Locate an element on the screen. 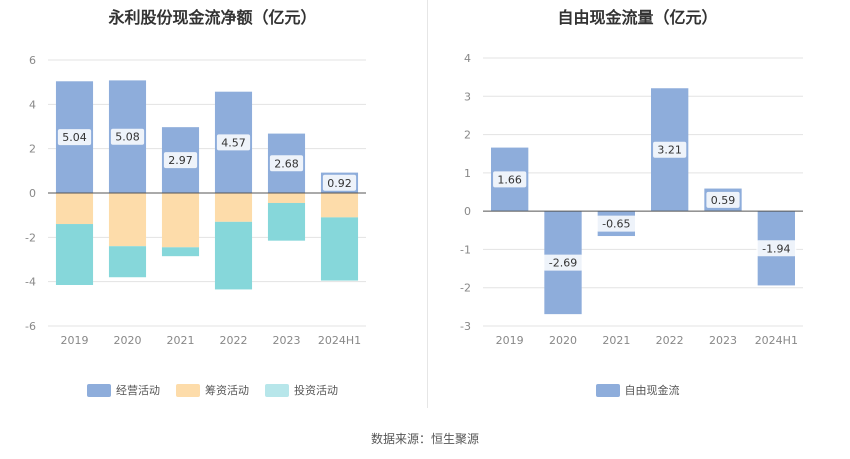  legend-swatch-investing is located at coordinates (277, 390).